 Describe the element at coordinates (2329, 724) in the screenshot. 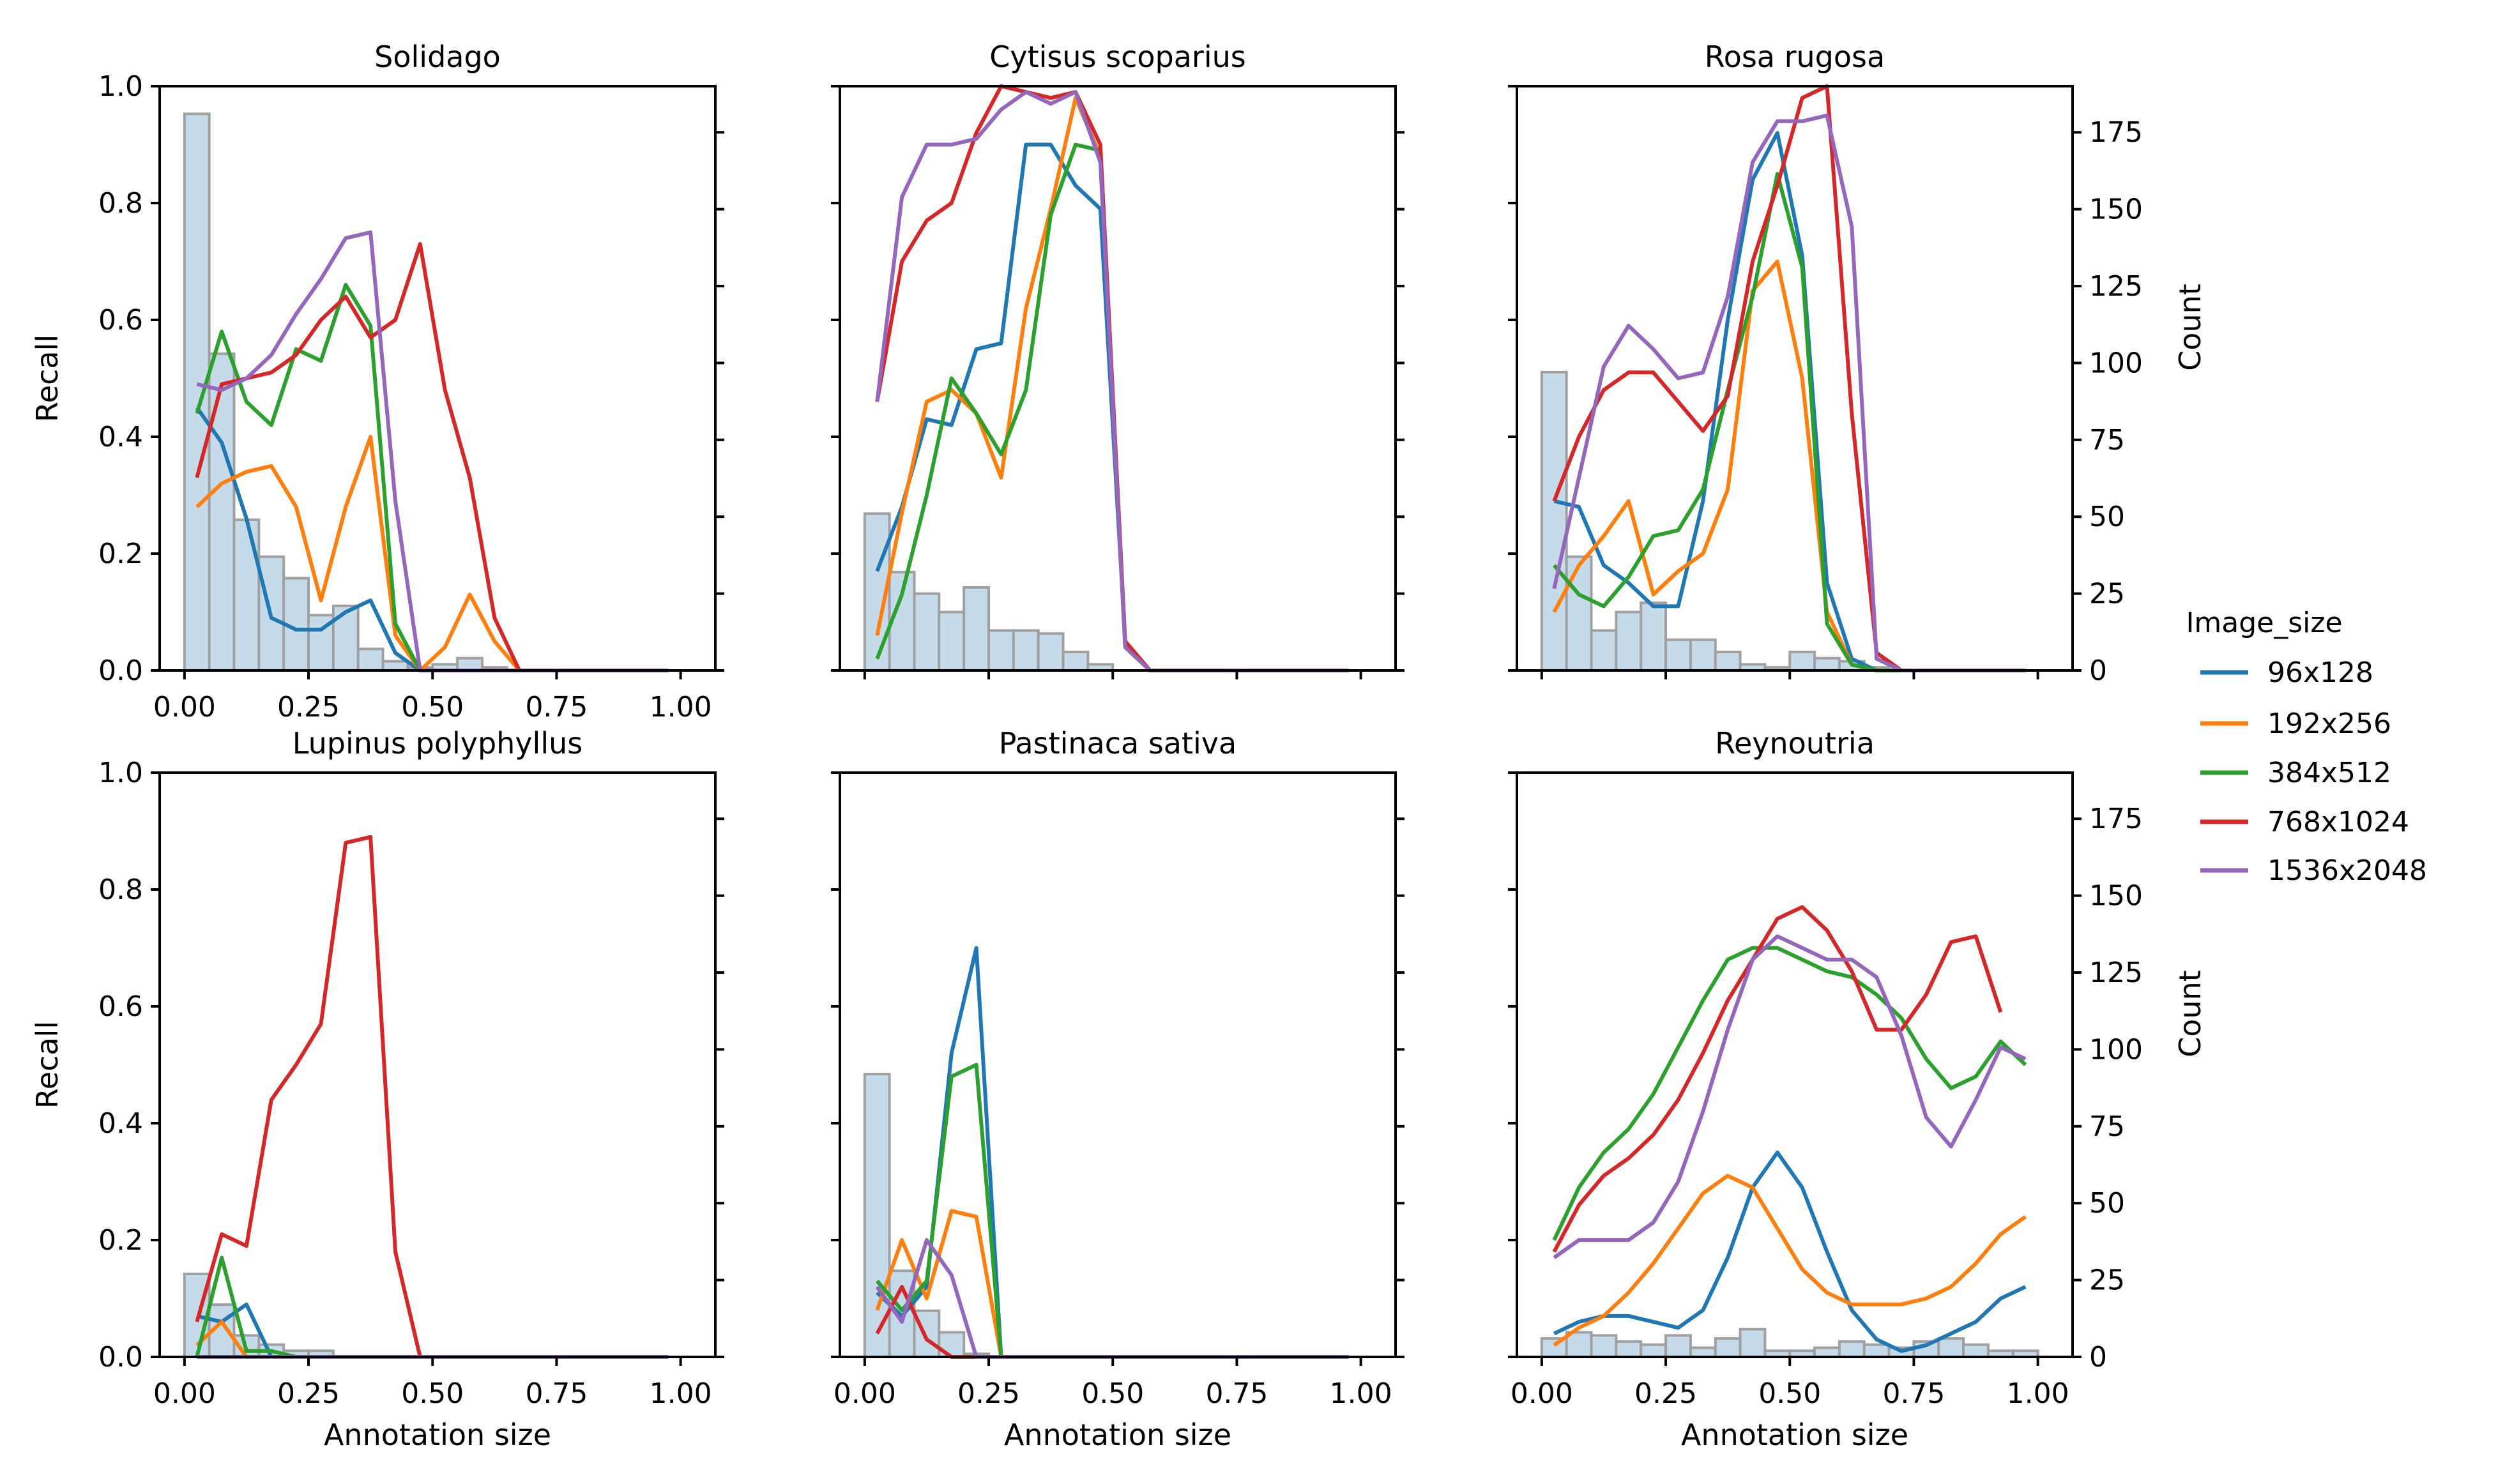

I see `legend-label: 192x256` at that location.